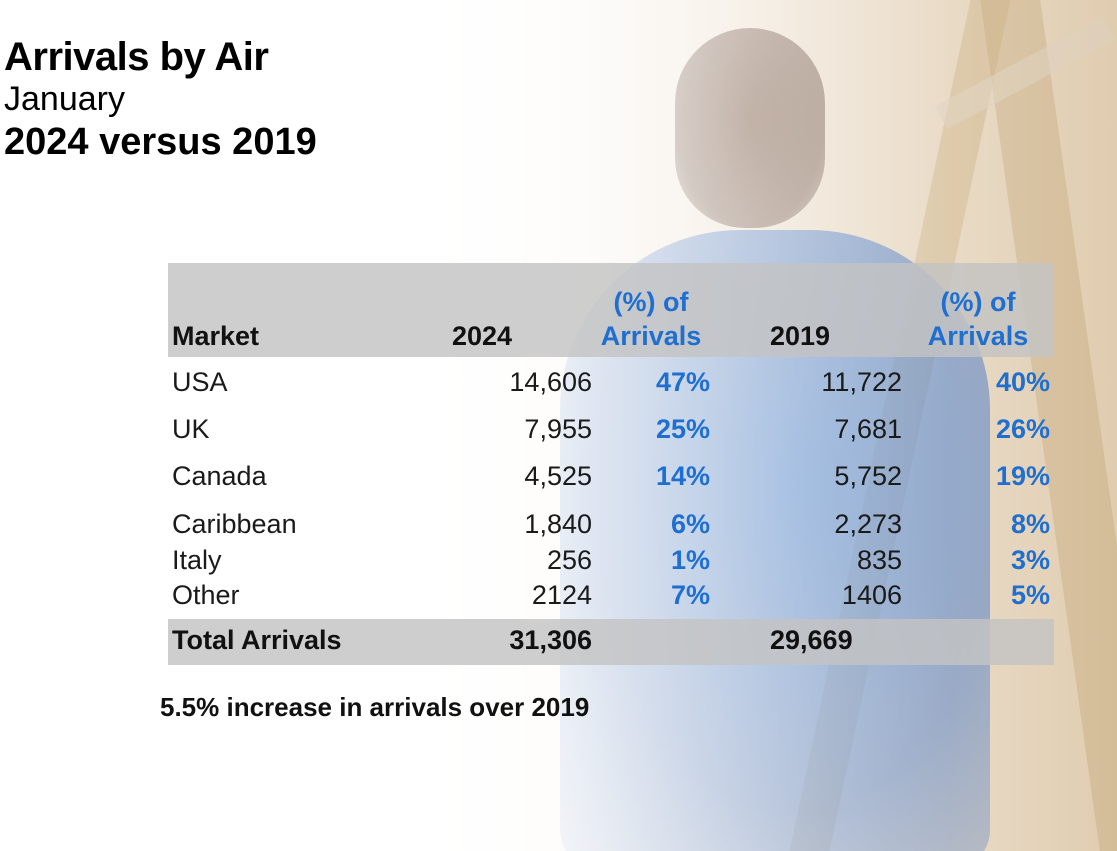 This screenshot has height=851, width=1117. I want to click on pct-2019: 3%, so click(1030, 560).